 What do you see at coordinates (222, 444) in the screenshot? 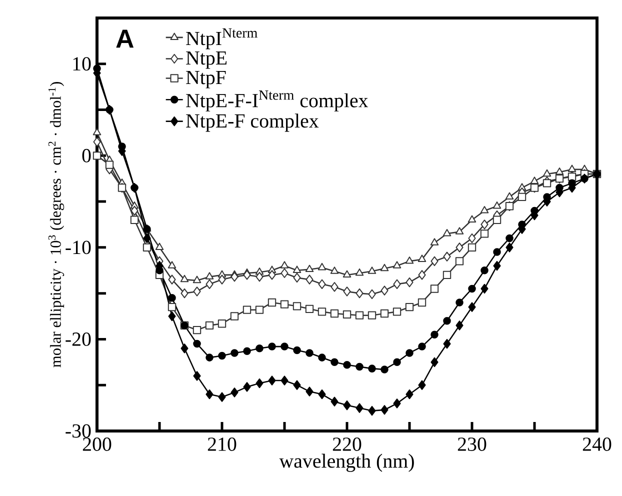
I see `x-tick-label: 210` at bounding box center [222, 444].